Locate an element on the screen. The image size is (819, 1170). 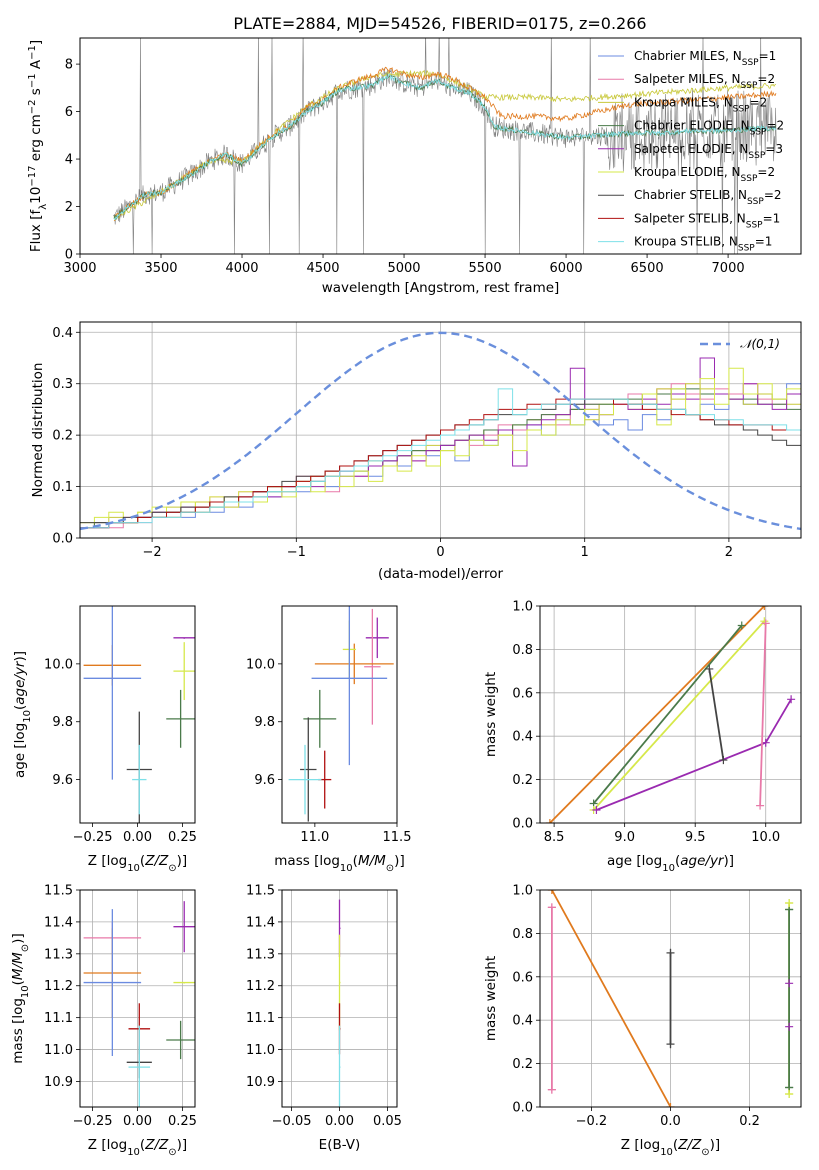
x-tick-label: 0.00 is located at coordinates (137, 837).